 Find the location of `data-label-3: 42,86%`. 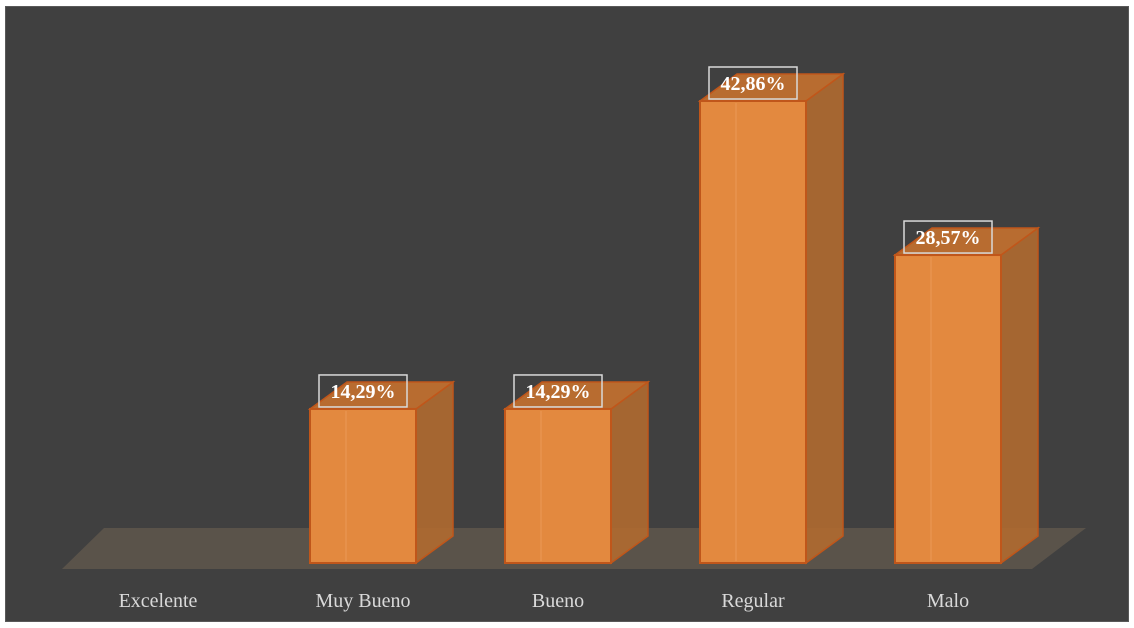

data-label-3: 42,86% is located at coordinates (753, 83).